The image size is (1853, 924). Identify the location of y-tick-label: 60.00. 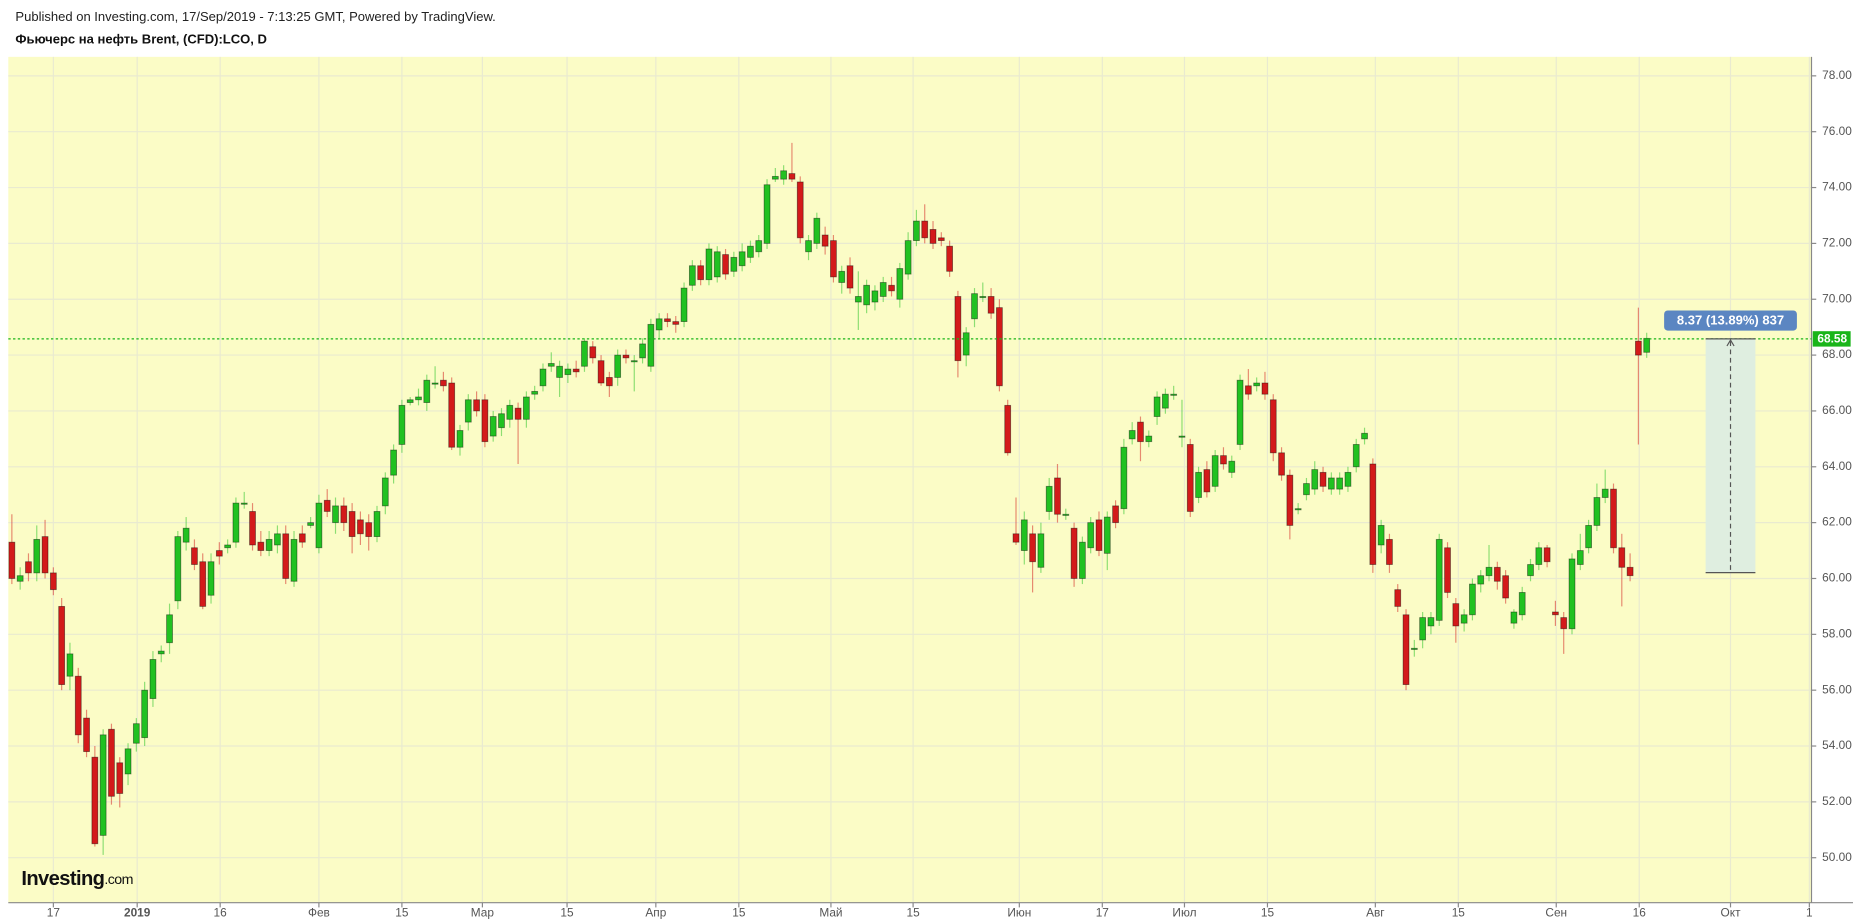
(1837, 578).